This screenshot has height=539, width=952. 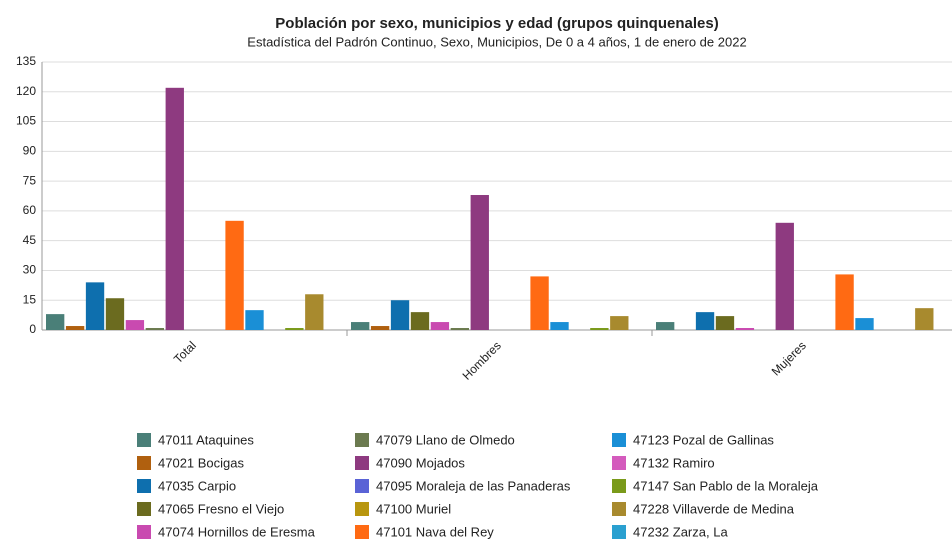 What do you see at coordinates (26, 121) in the screenshot?
I see `y-tick-label: 105` at bounding box center [26, 121].